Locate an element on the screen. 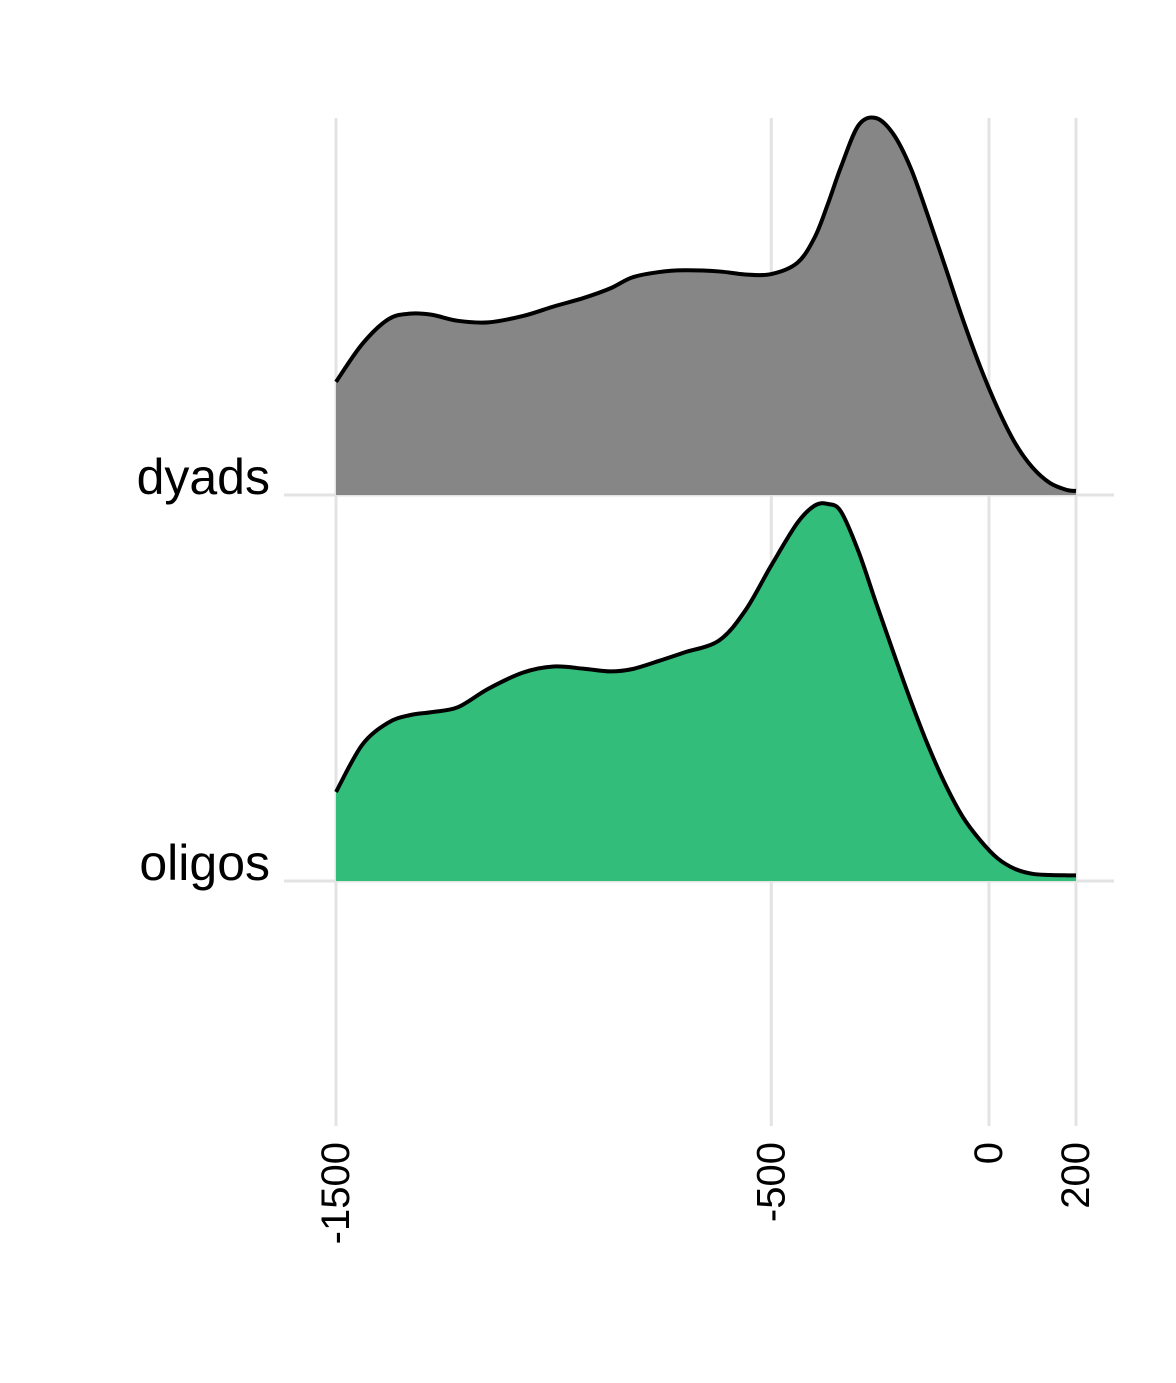  category-label-dyads: dyads is located at coordinates (203, 477).